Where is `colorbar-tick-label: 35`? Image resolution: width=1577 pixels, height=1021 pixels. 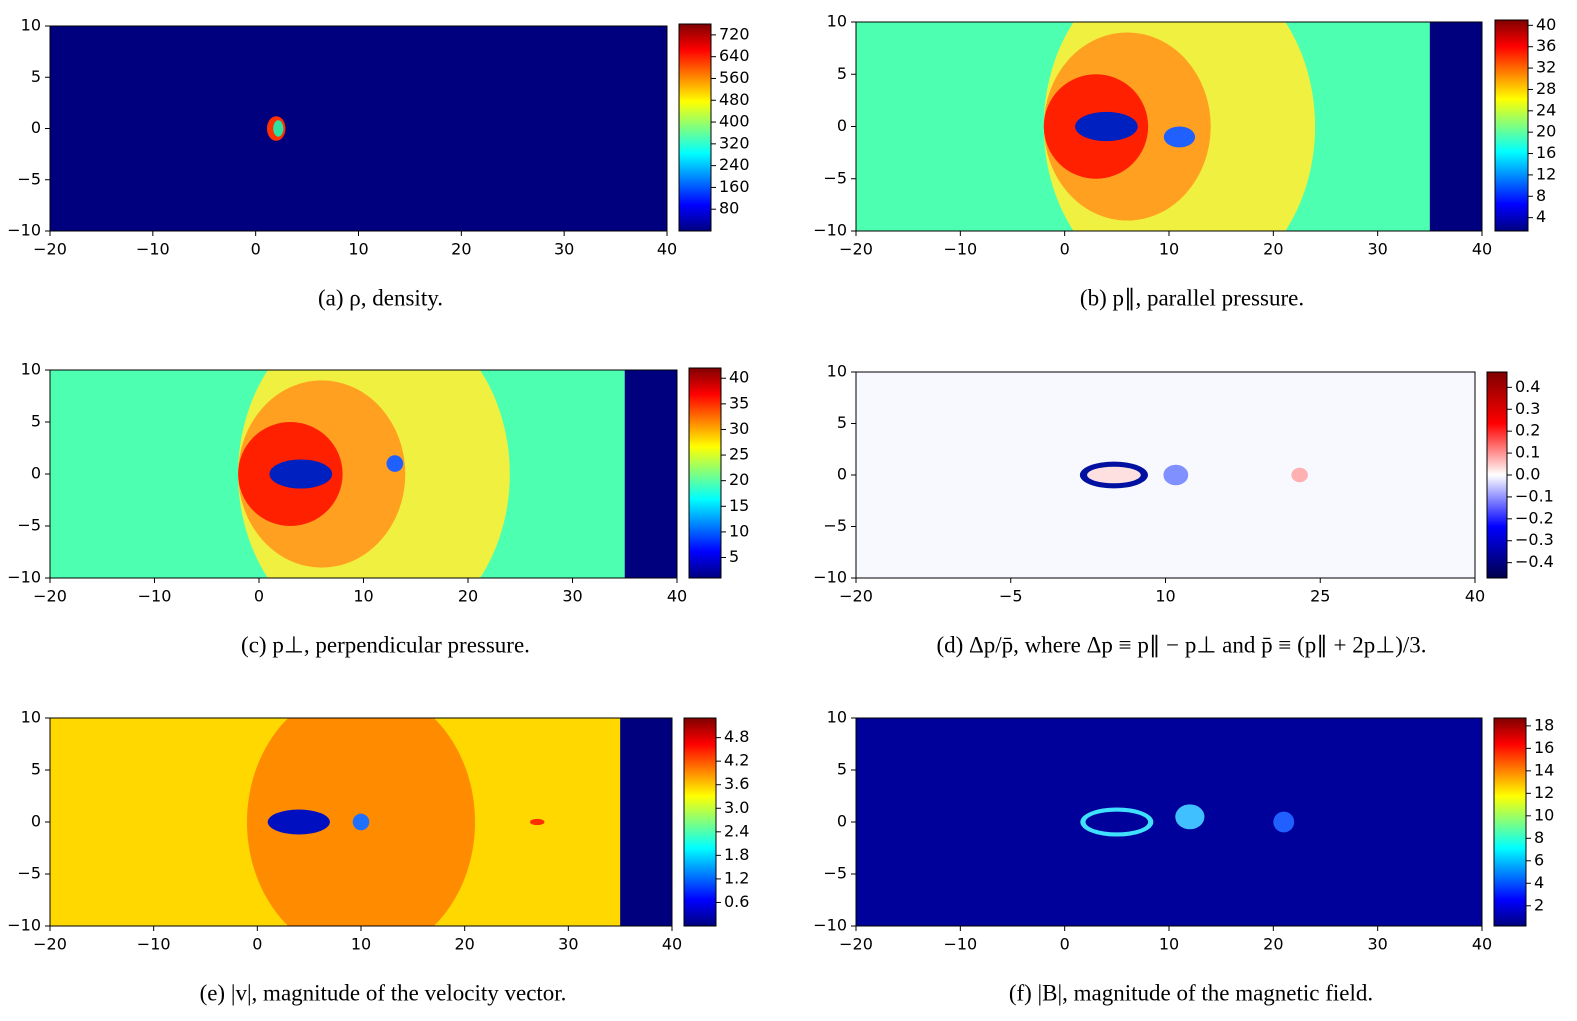 colorbar-tick-label: 35 is located at coordinates (739, 402).